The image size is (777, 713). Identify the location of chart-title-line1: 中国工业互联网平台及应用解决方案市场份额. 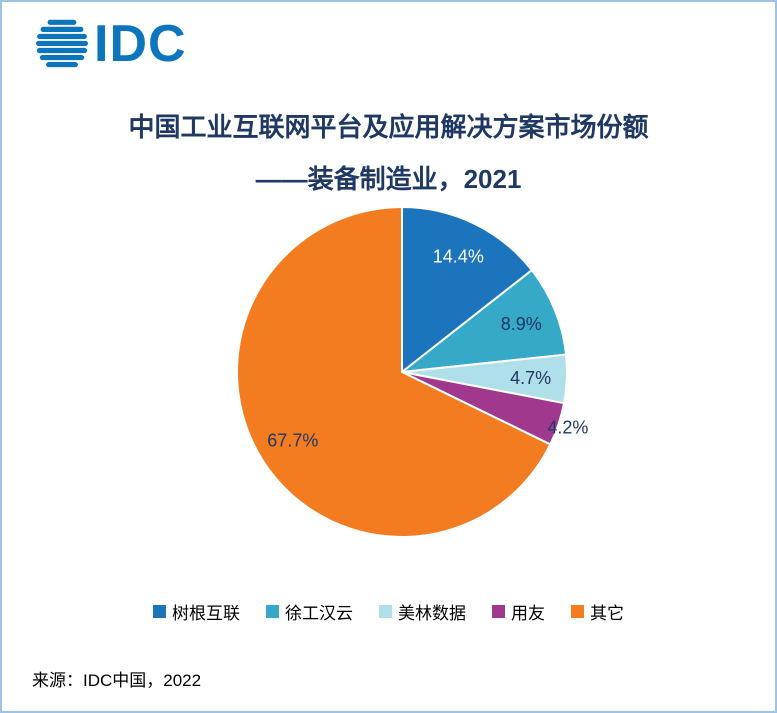
(388, 127).